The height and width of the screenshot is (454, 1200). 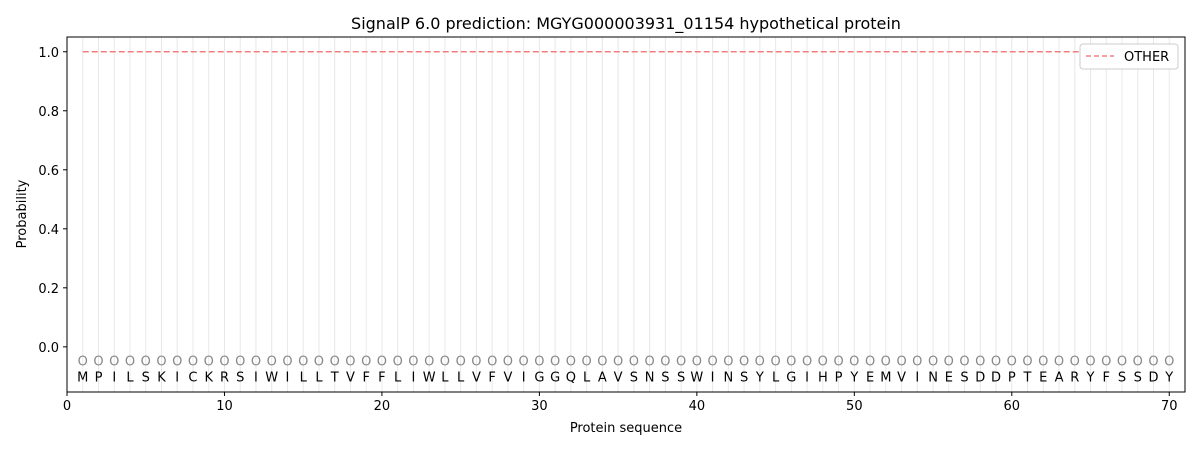 What do you see at coordinates (1146, 57) in the screenshot?
I see `legend-other-label: OTHER` at bounding box center [1146, 57].